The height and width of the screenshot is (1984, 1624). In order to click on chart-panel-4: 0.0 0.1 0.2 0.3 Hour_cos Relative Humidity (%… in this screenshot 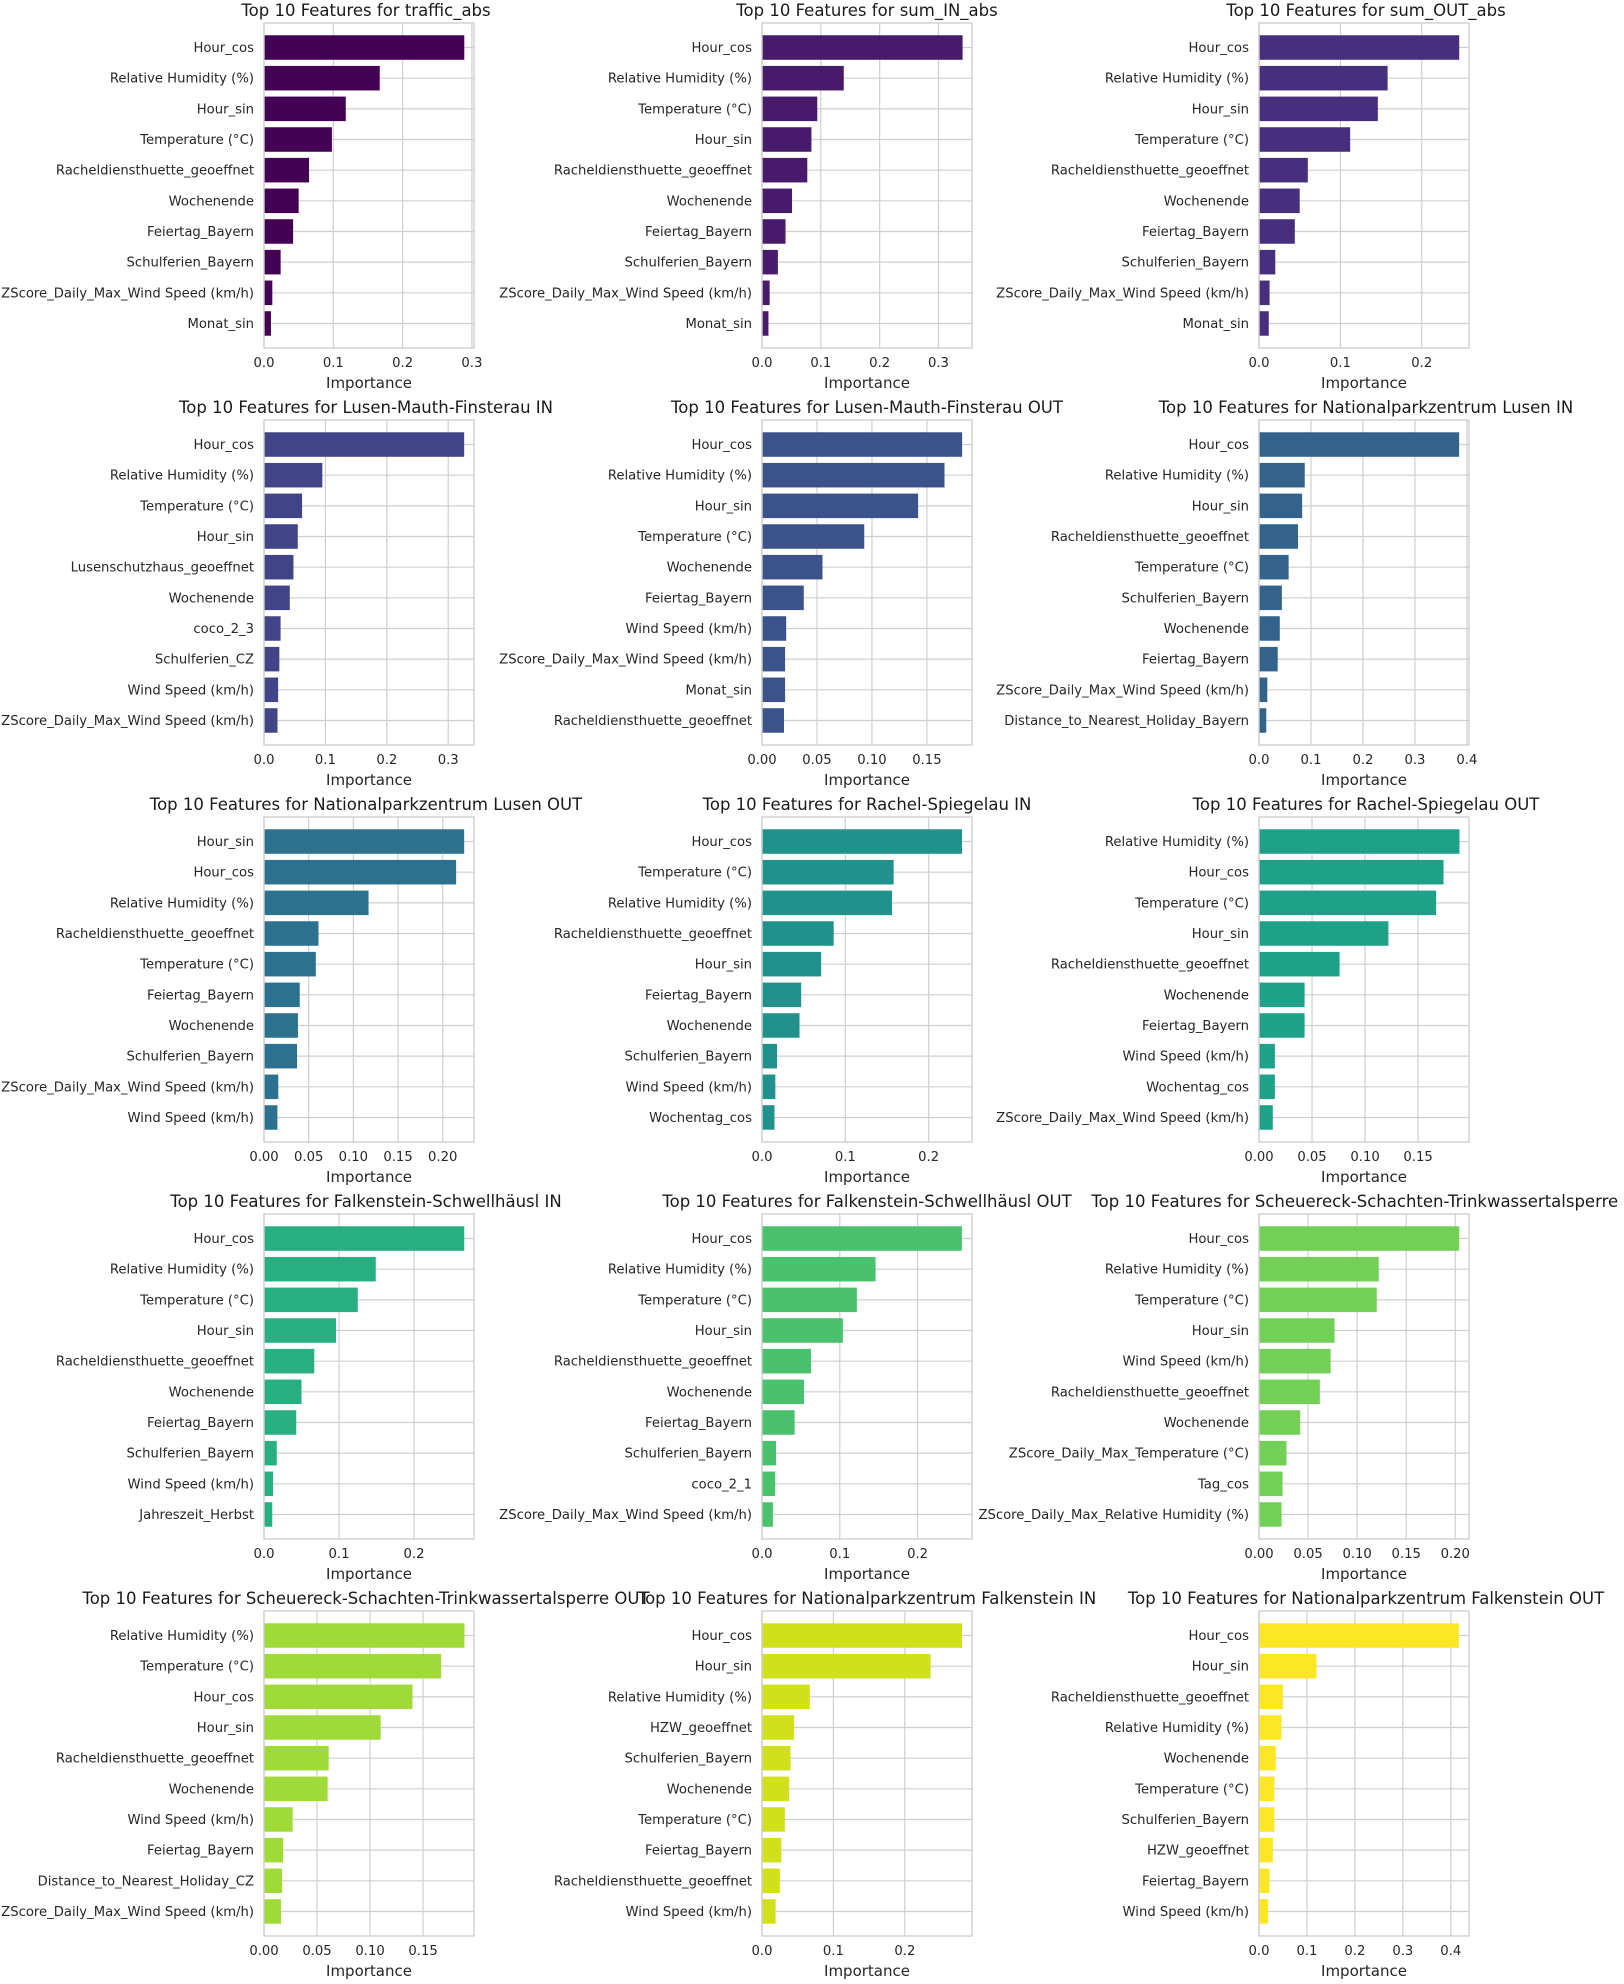, I will do `click(277, 593)`.